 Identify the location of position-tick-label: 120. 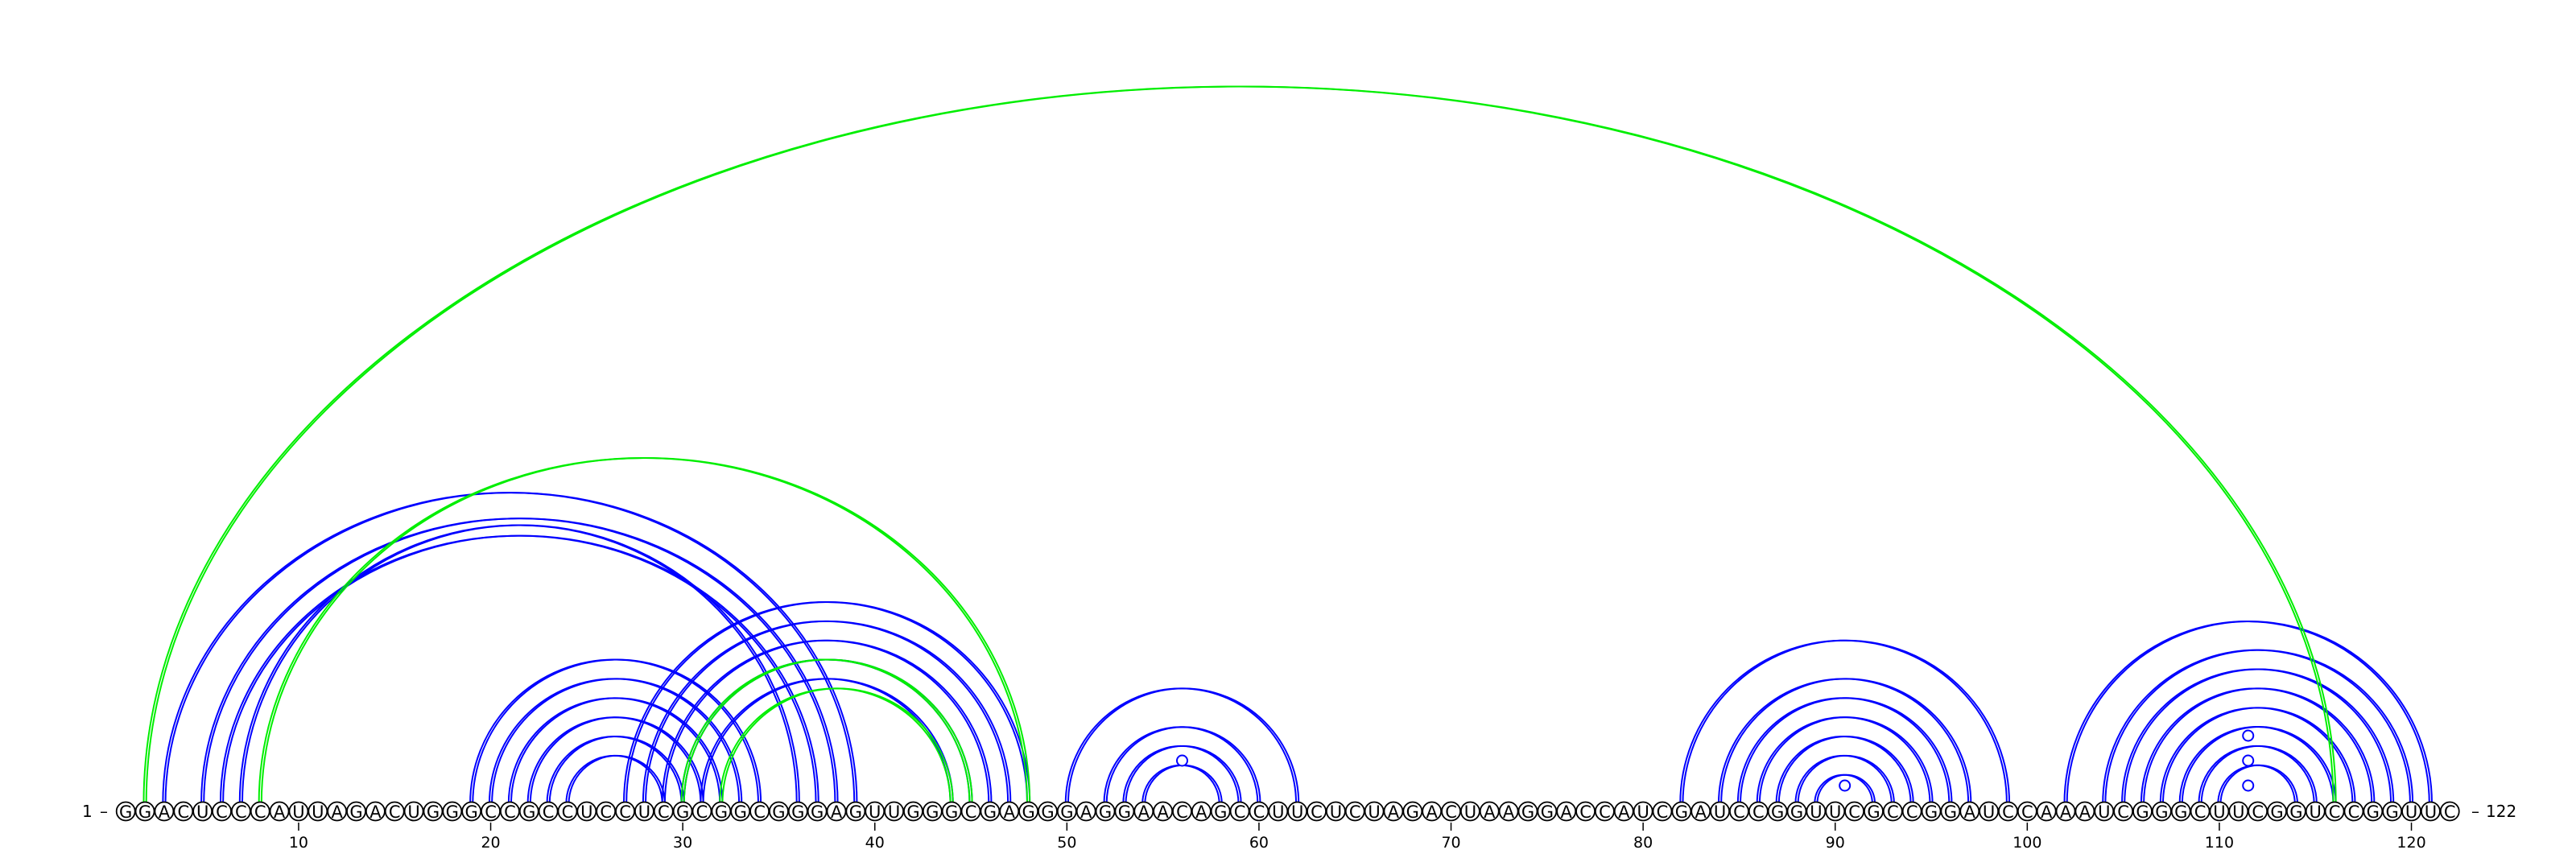
(2410, 843).